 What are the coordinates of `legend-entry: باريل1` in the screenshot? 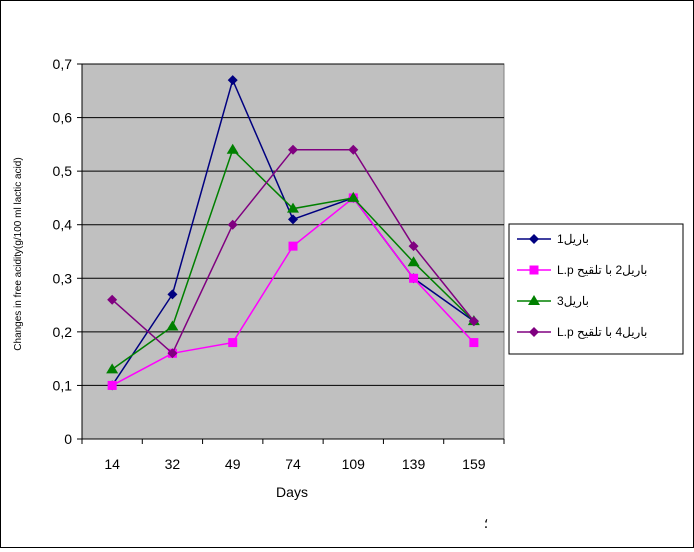 It's located at (553, 239).